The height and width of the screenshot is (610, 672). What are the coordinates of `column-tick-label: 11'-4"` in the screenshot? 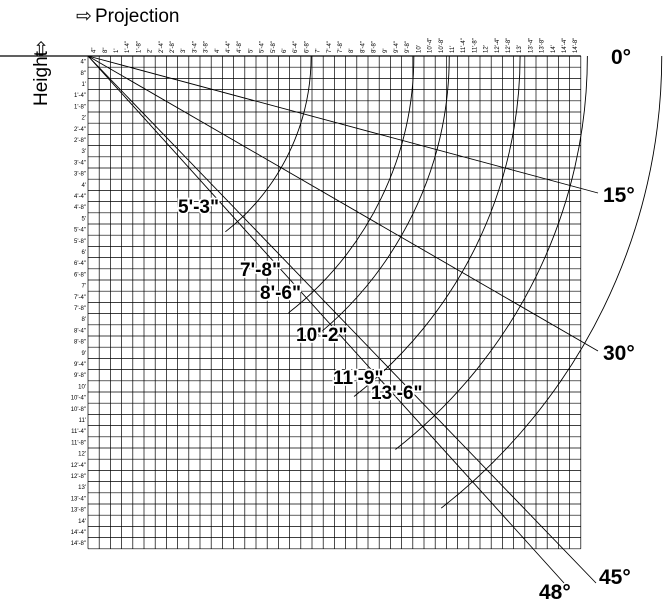 It's located at (464, 45).